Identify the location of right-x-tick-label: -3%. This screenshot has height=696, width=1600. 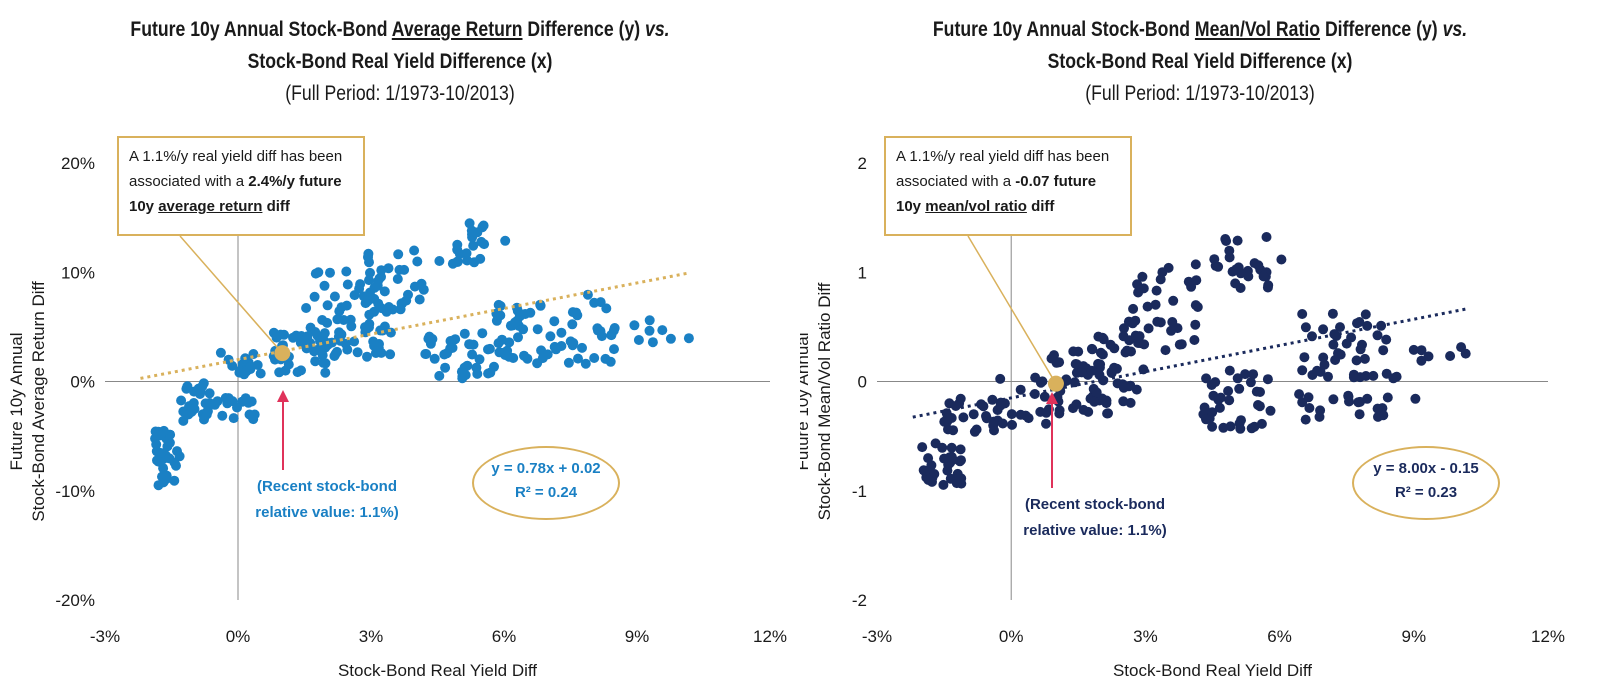
(877, 636).